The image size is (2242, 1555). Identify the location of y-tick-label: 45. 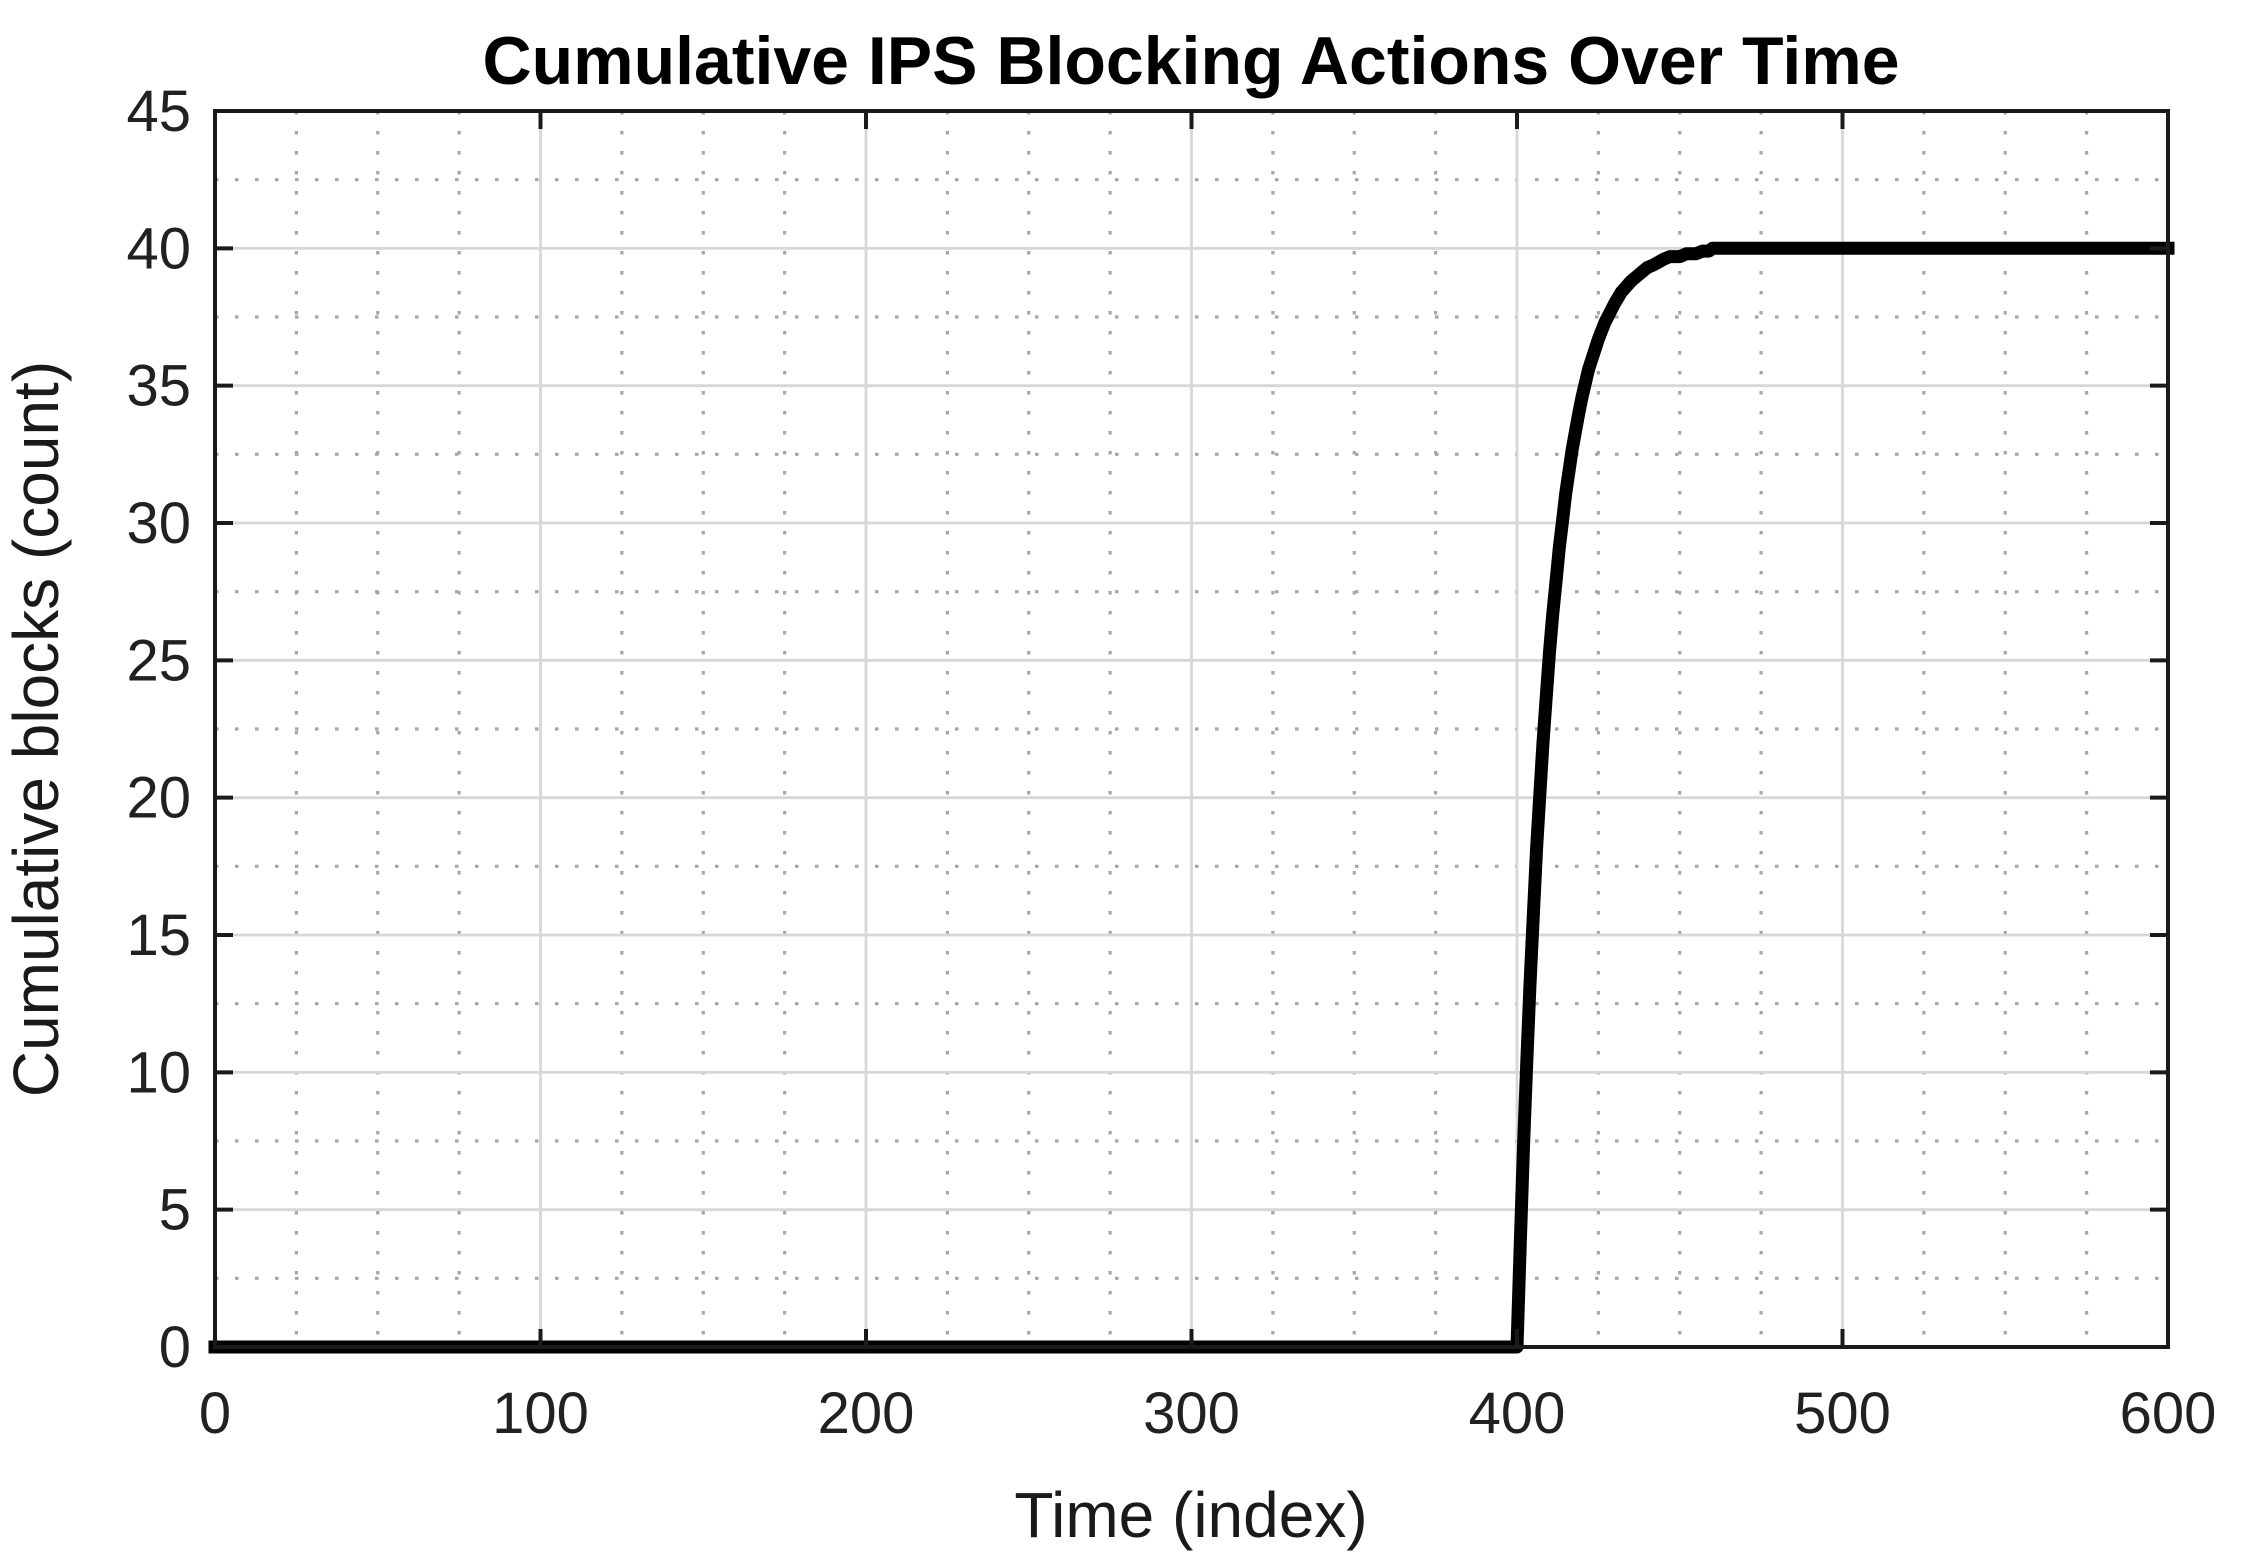
(158, 111).